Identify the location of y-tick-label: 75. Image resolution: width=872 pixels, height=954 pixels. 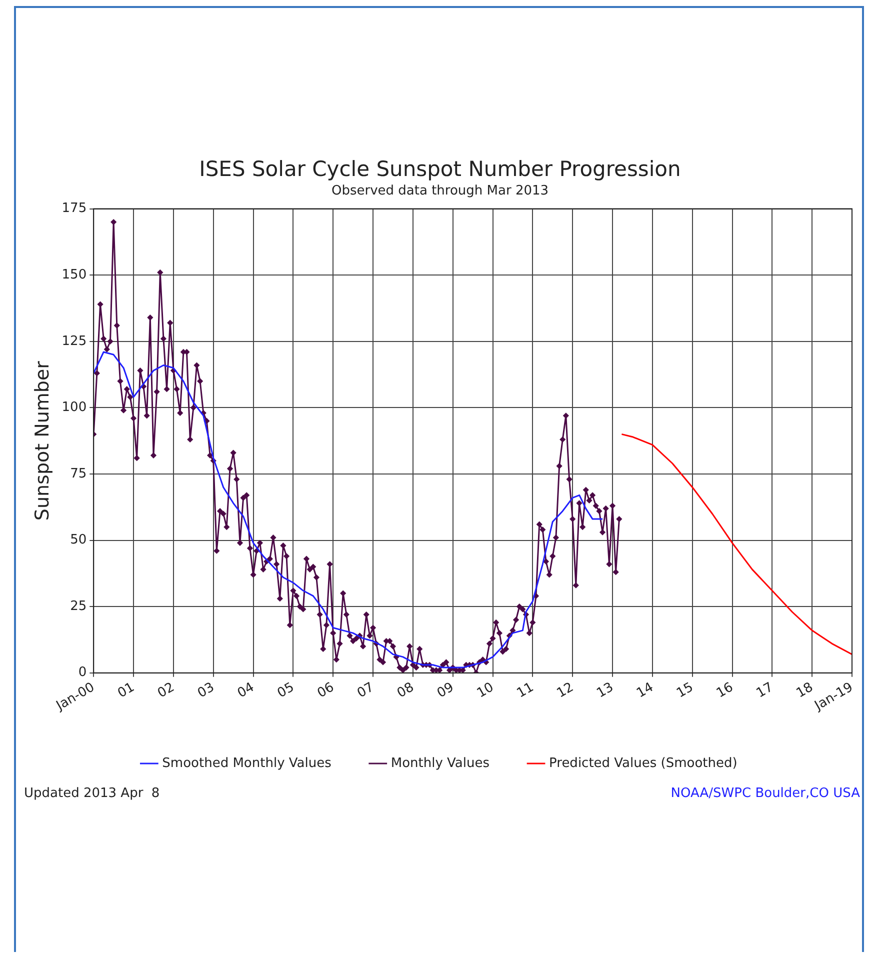
(78, 474).